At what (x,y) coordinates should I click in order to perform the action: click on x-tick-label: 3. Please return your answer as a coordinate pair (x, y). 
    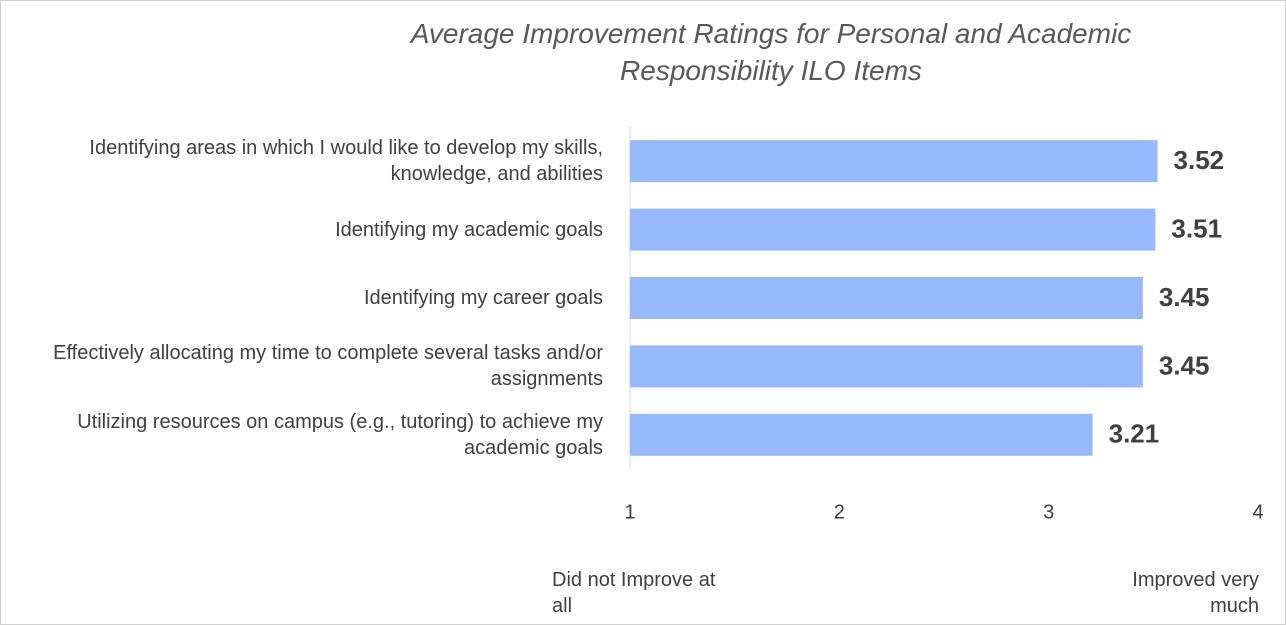
    Looking at the image, I should click on (1048, 512).